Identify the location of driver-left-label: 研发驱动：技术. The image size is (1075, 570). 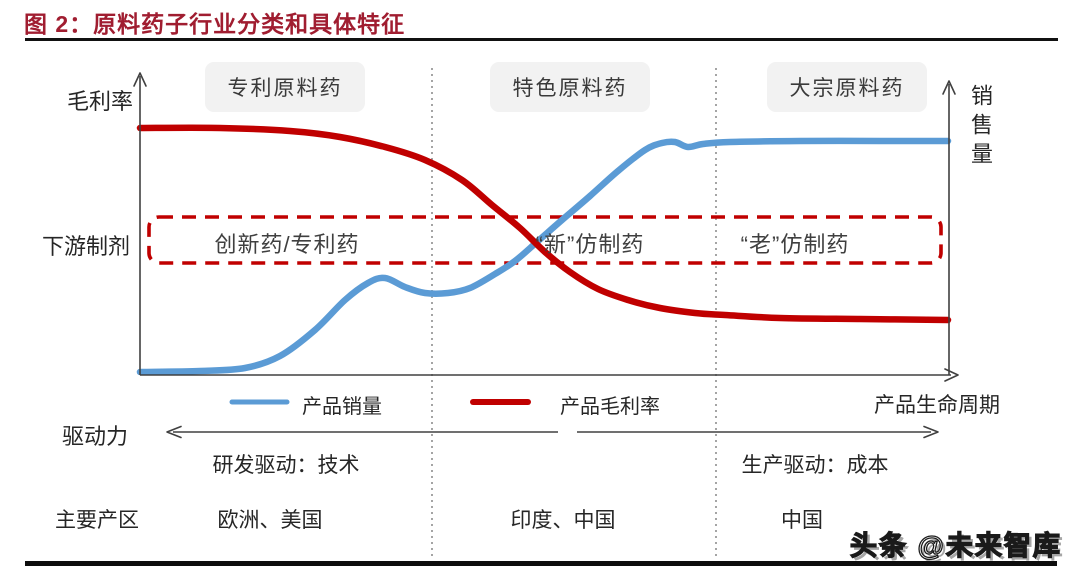
(286, 465).